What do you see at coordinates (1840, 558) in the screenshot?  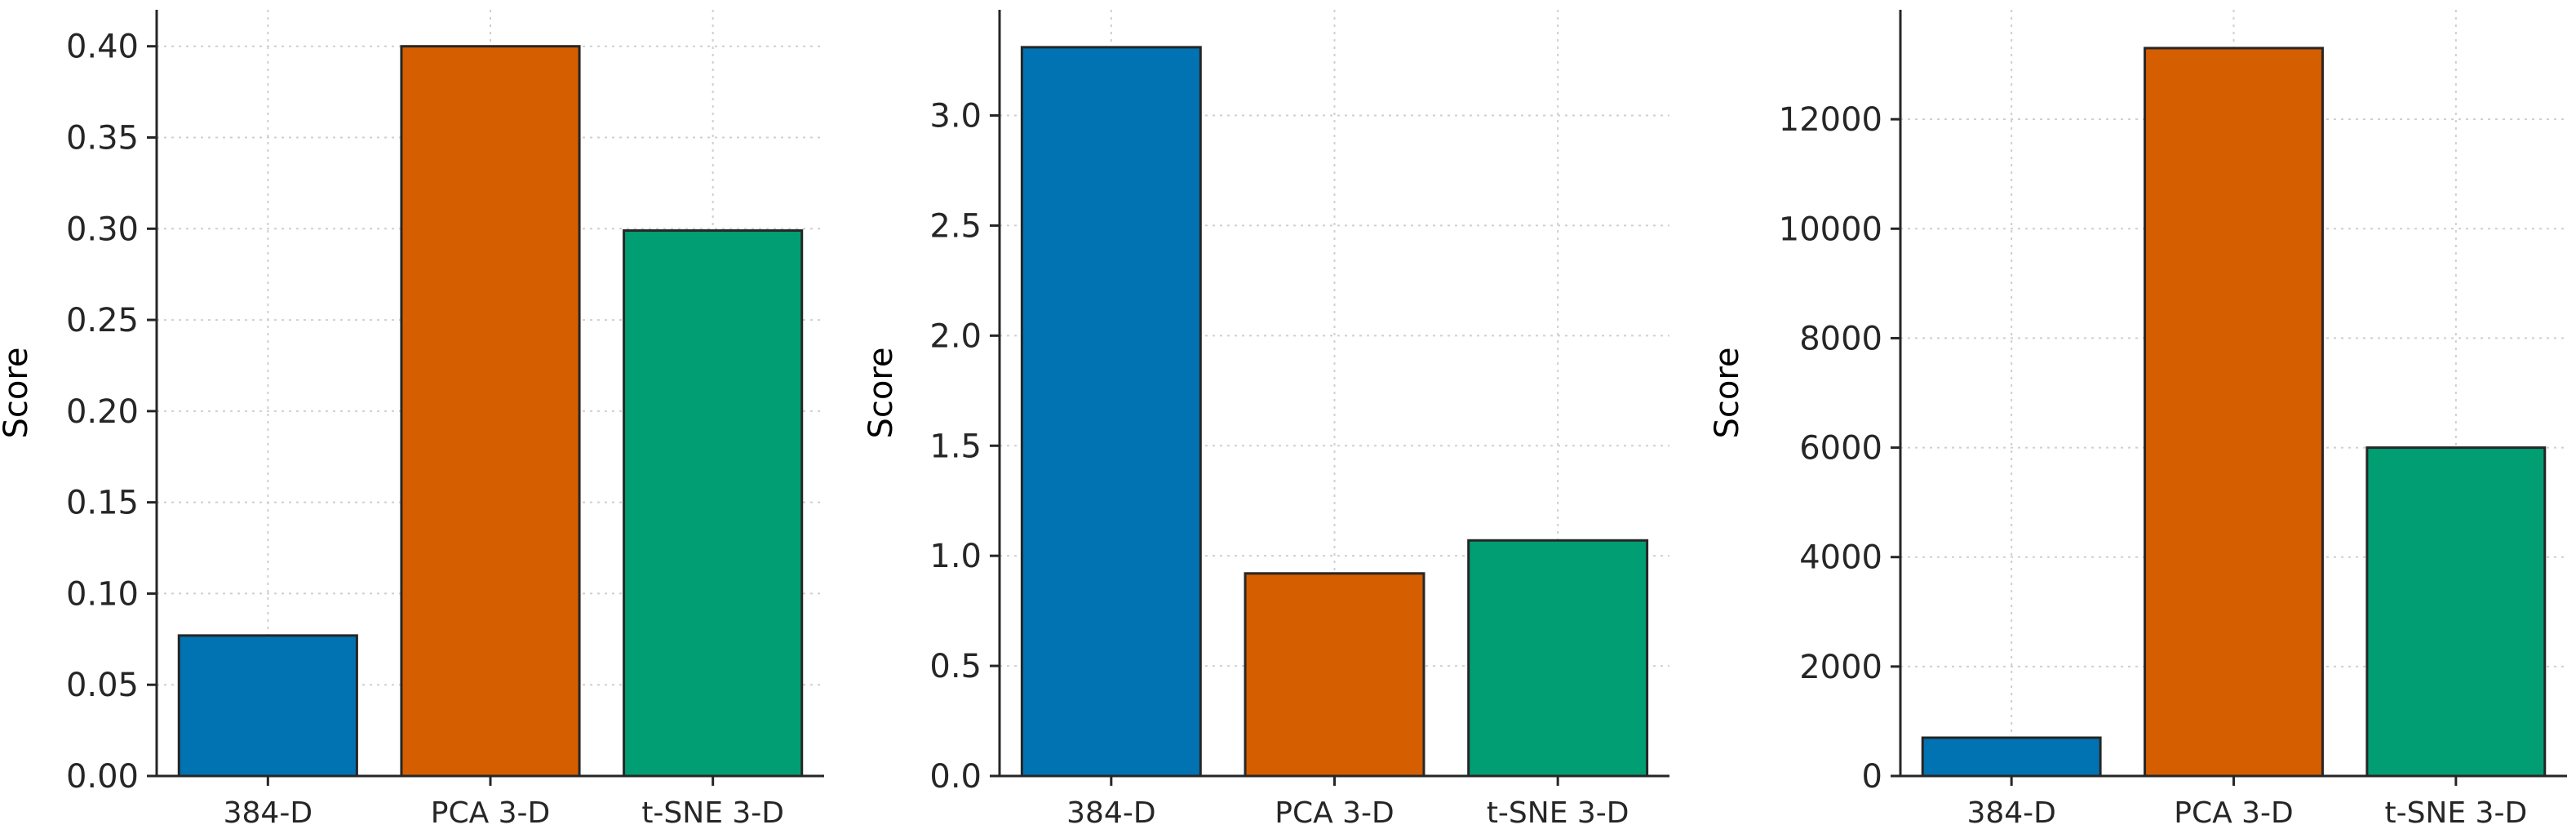 I see `y-tick-label: 4000` at bounding box center [1840, 558].